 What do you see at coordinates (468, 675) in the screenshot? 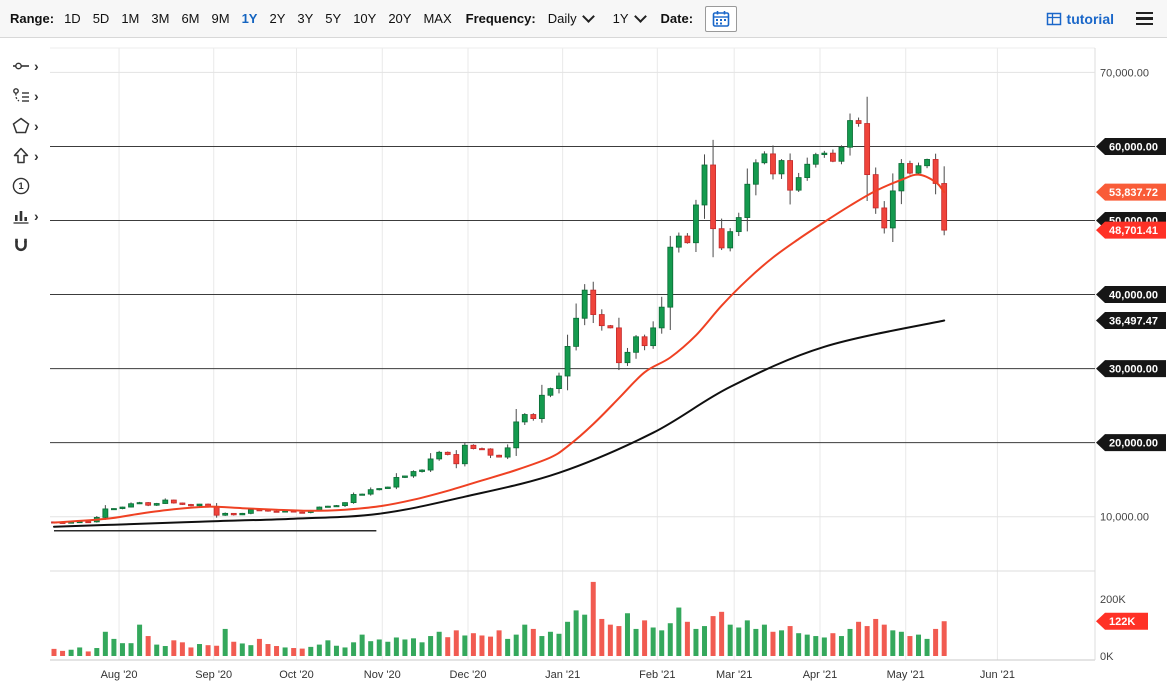
I see `svg-text: Dec '20` at bounding box center [468, 675].